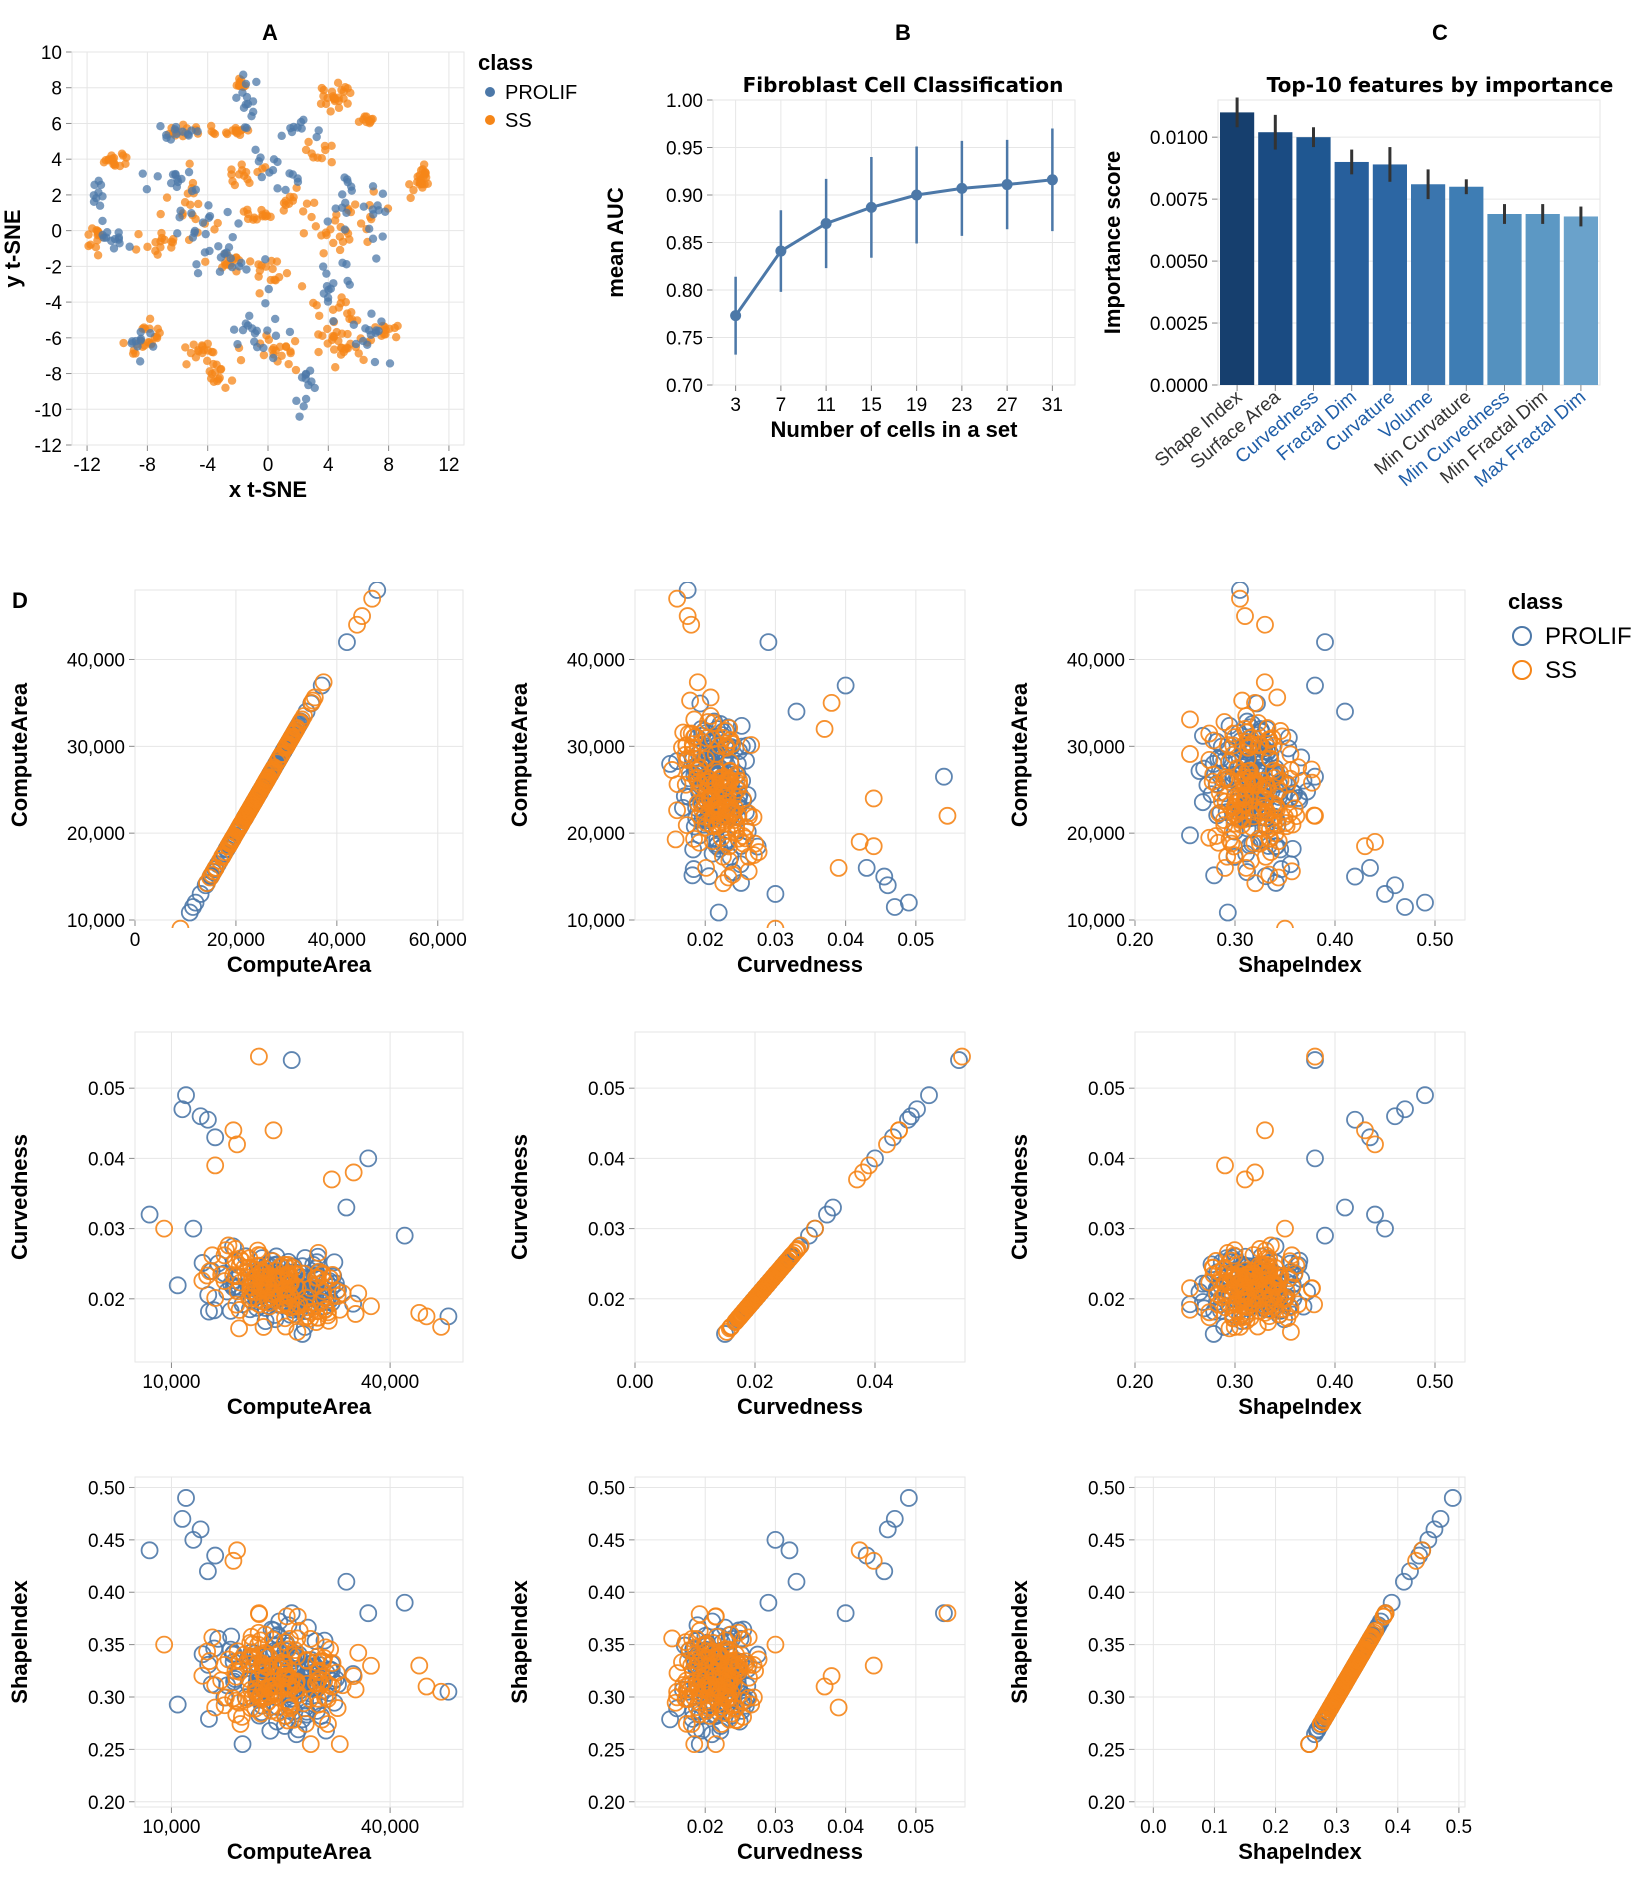 Image resolution: width=1650 pixels, height=1895 pixels. I want to click on chart-a-ytick-label: -2, so click(53, 267).